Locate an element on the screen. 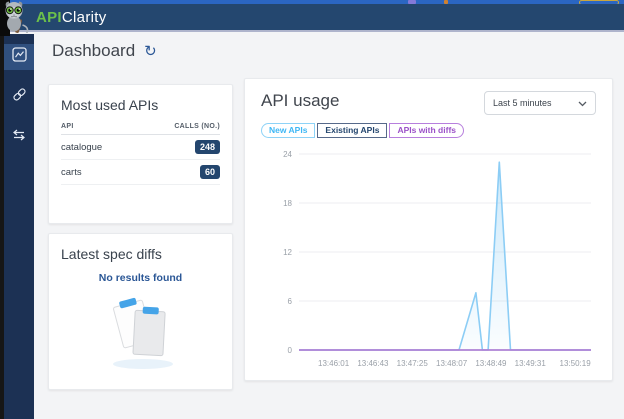 This screenshot has height=419, width=624. legend-pill-apis-with-diffs: APIs with diffs is located at coordinates (426, 130).